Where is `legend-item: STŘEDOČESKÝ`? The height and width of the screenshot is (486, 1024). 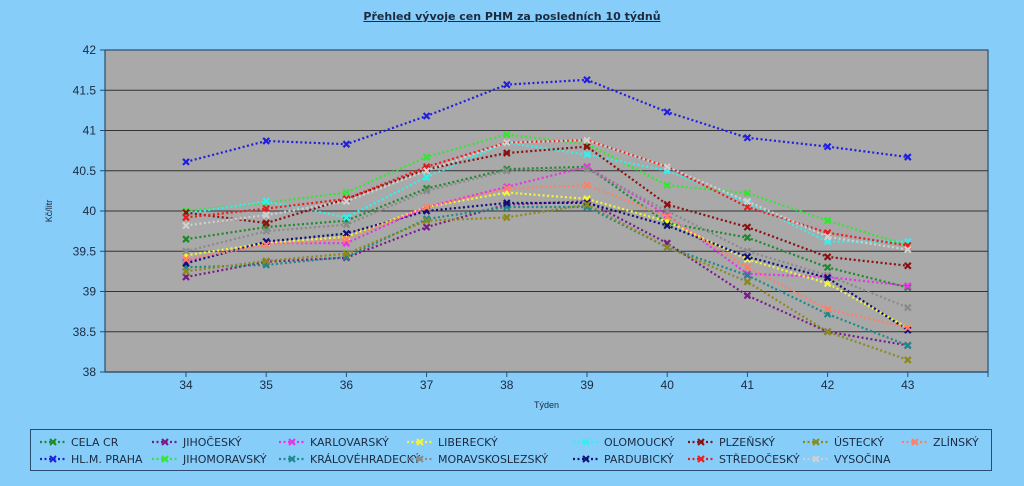
legend-item: STŘEDOČESKÝ is located at coordinates (743, 459).